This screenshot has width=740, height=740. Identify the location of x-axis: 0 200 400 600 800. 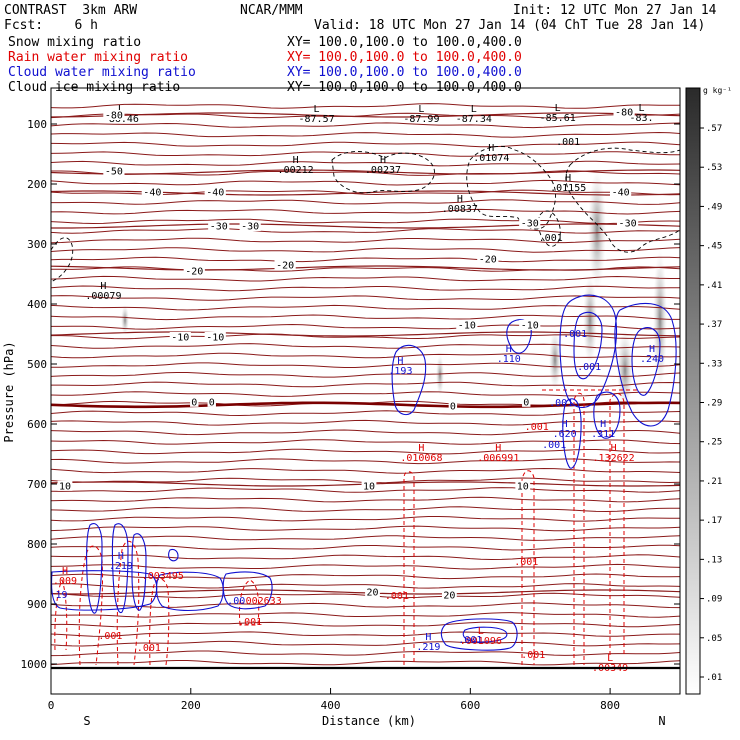
(334, 700).